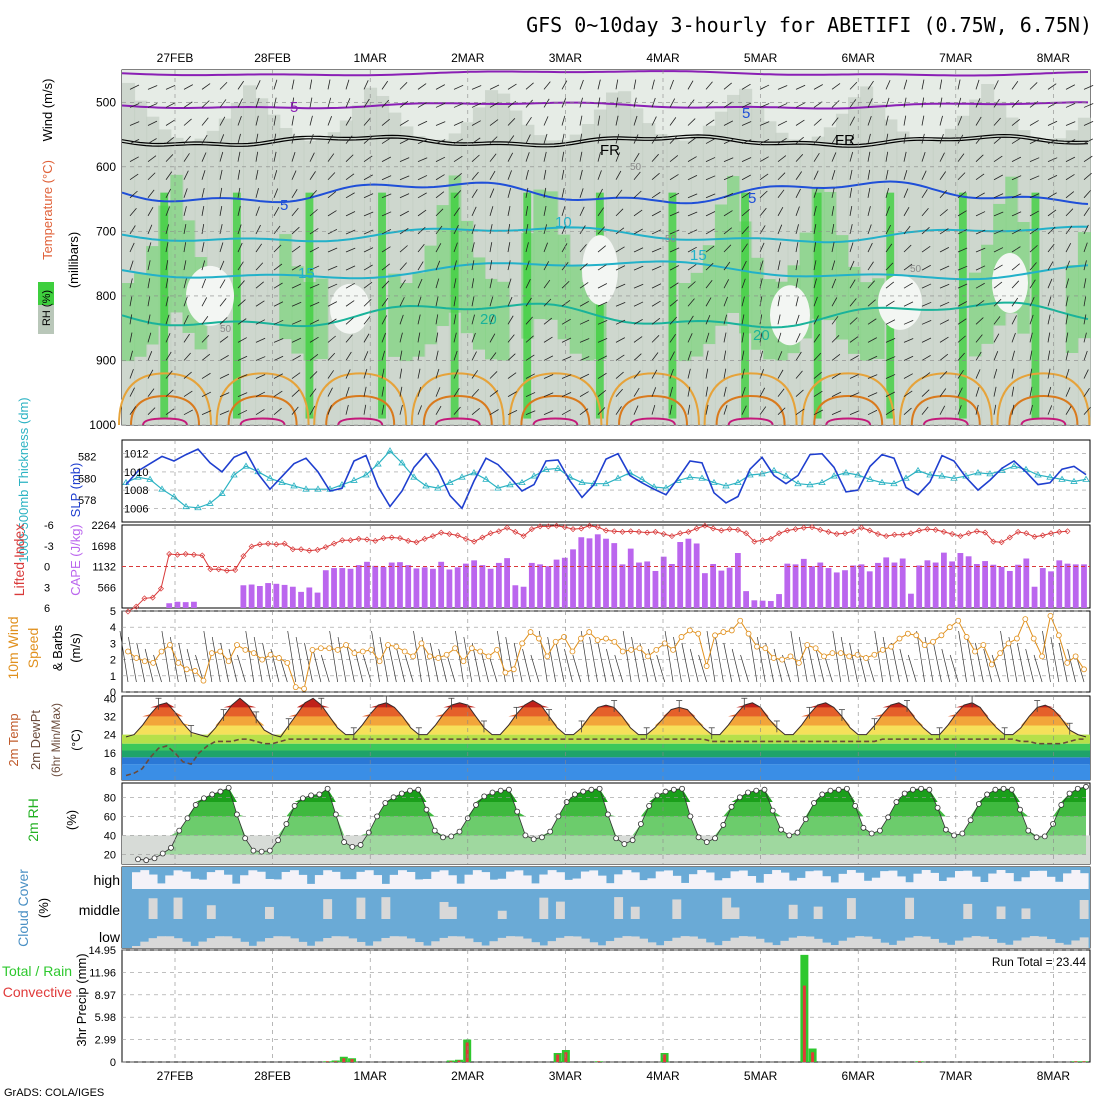 The height and width of the screenshot is (1100, 1100). What do you see at coordinates (19, 560) in the screenshot?
I see `cape-label-li: Lifted Index` at bounding box center [19, 560].